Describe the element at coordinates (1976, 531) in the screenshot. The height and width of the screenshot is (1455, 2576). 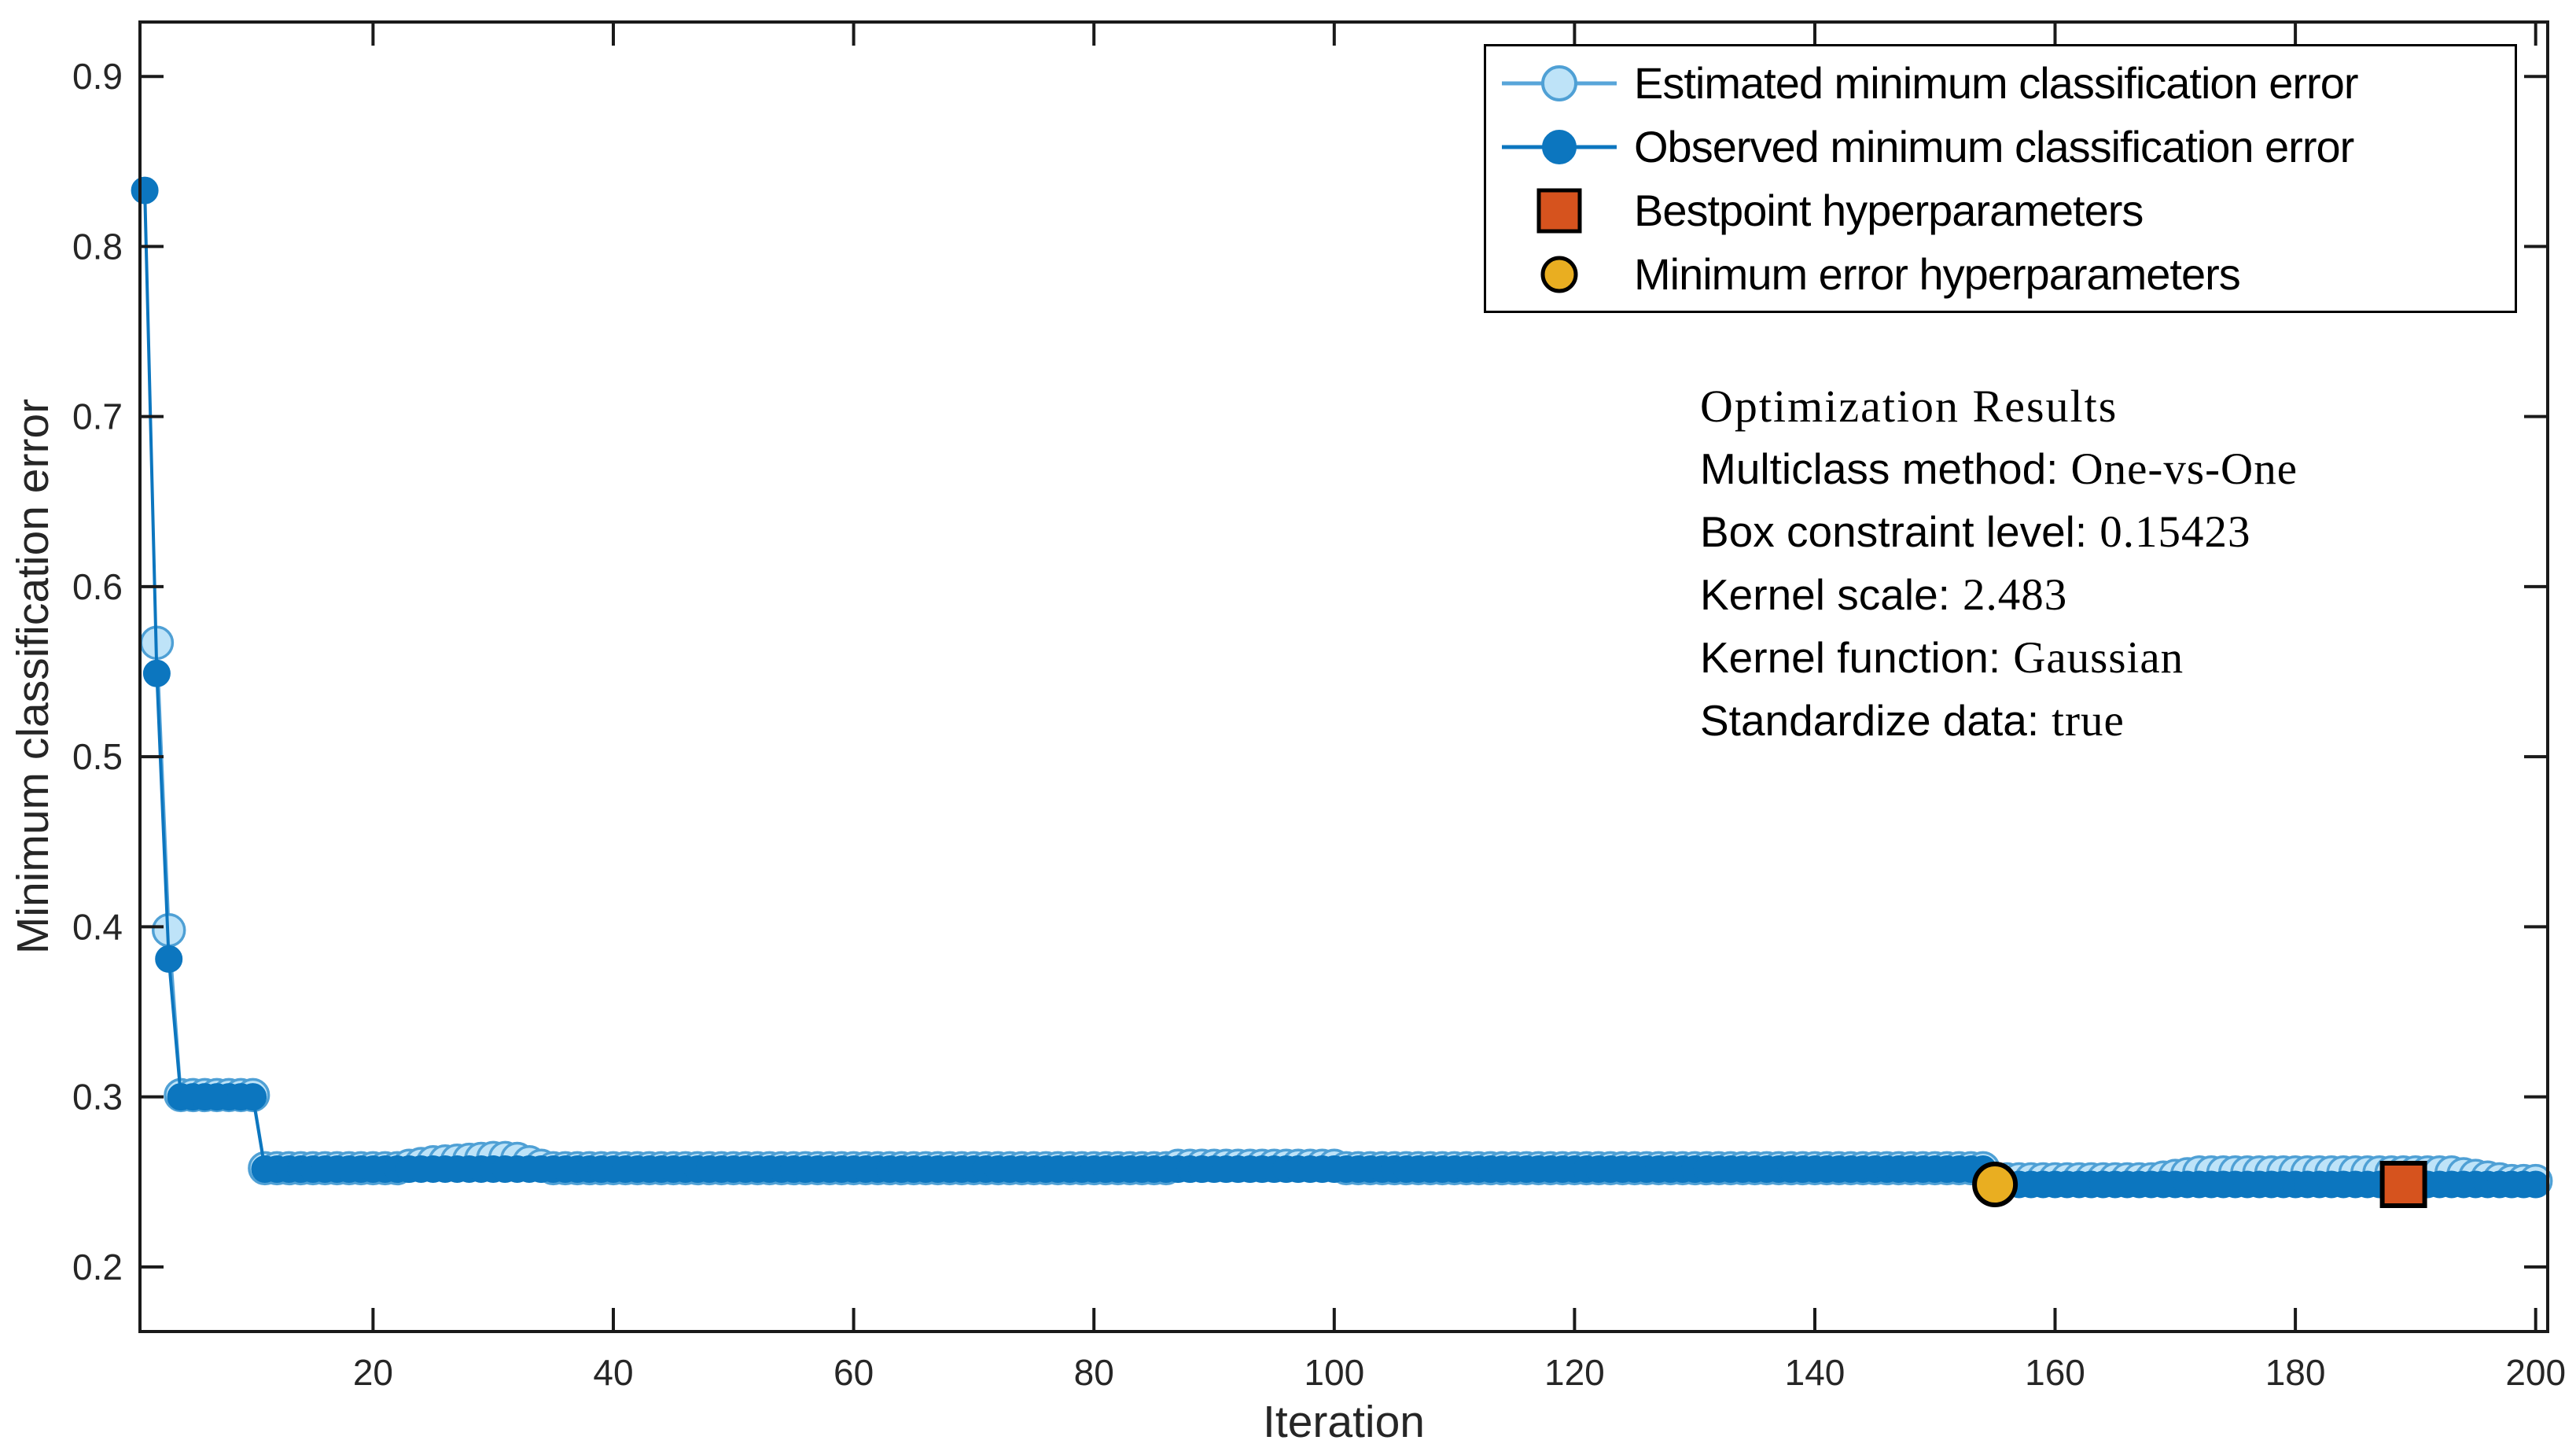
I see `annotation-line-boxconstraint: Box constraint level: 0.15423` at that location.